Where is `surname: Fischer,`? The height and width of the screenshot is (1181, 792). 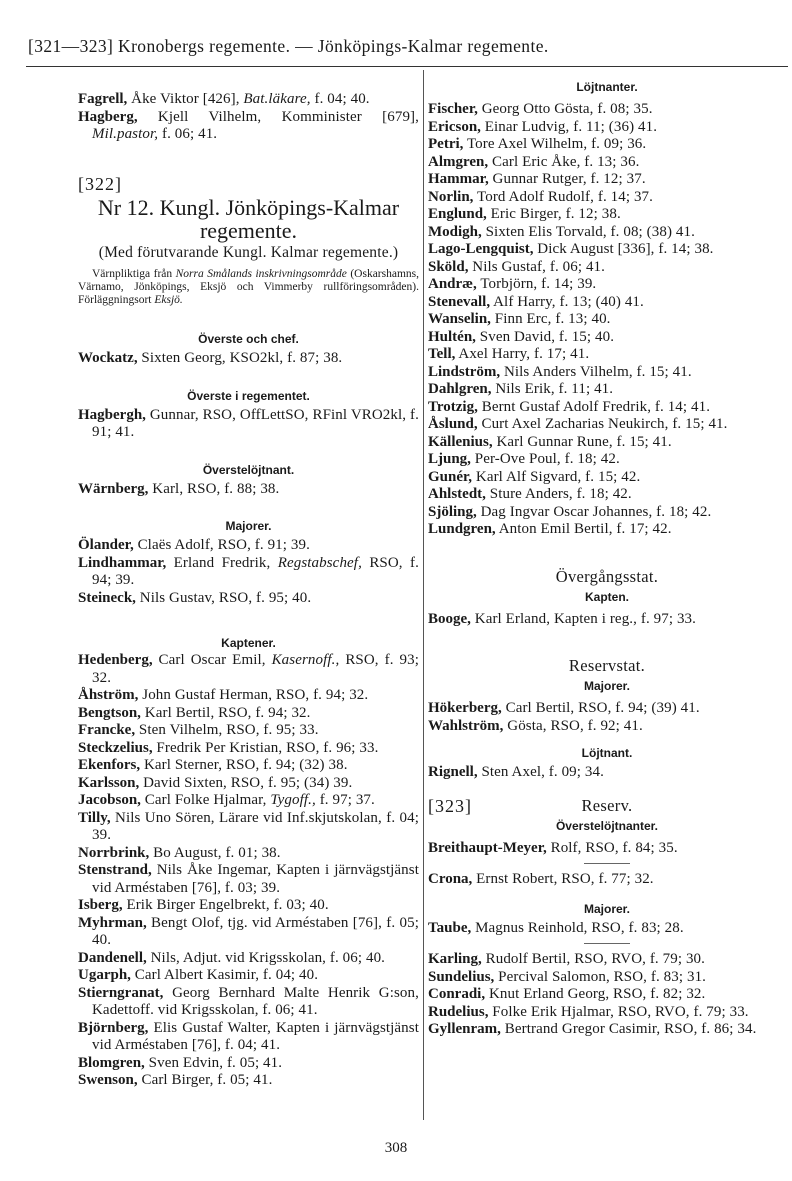
surname: Fischer, is located at coordinates (453, 109).